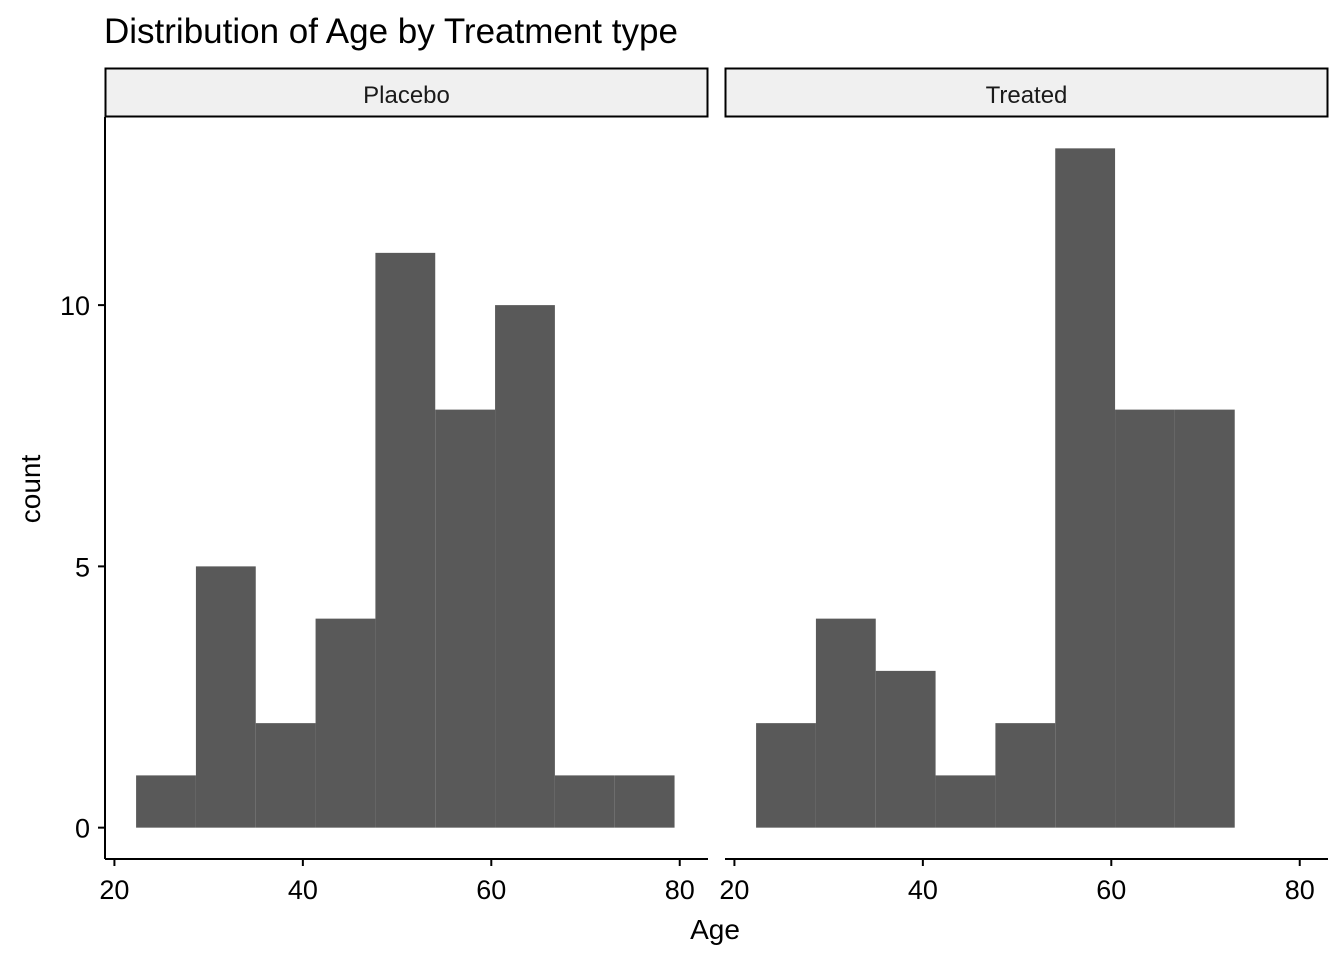 The image size is (1344, 960). I want to click on y-tick-label: 5, so click(82, 567).